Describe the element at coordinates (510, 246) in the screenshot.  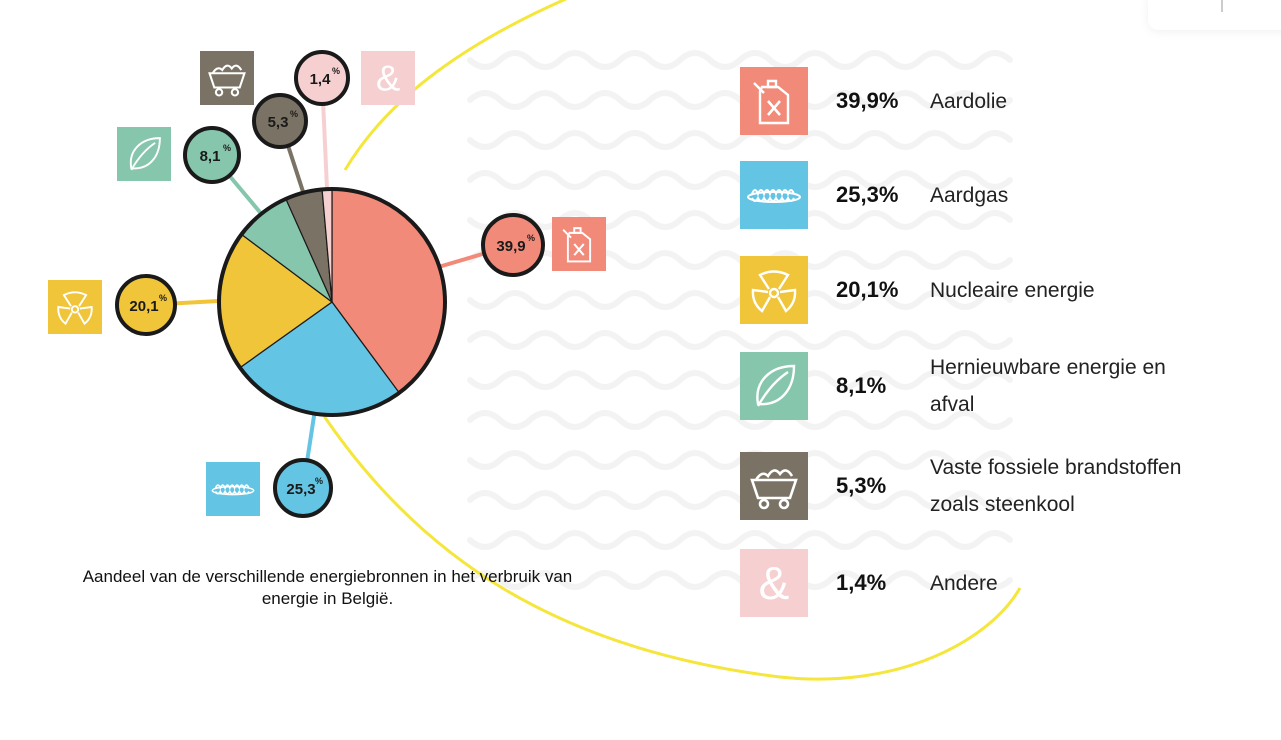
I see `pie-data-label-0: 39,9` at that location.